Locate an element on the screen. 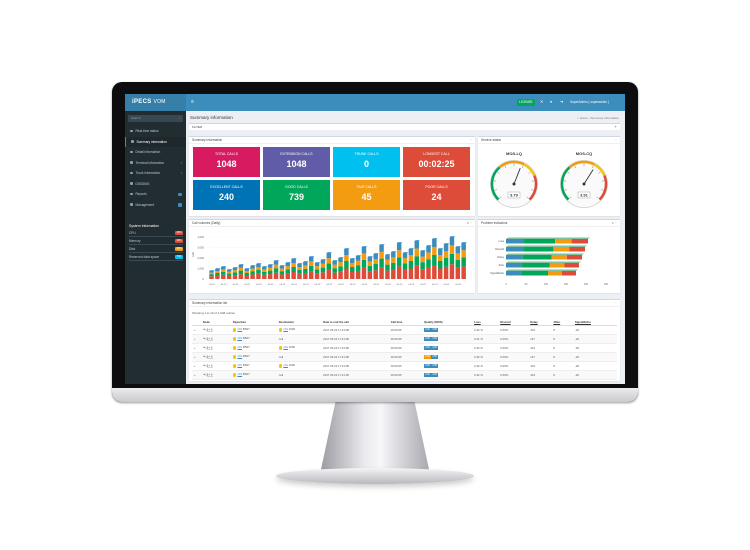  logout-icon: ➜ is located at coordinates (562, 101).